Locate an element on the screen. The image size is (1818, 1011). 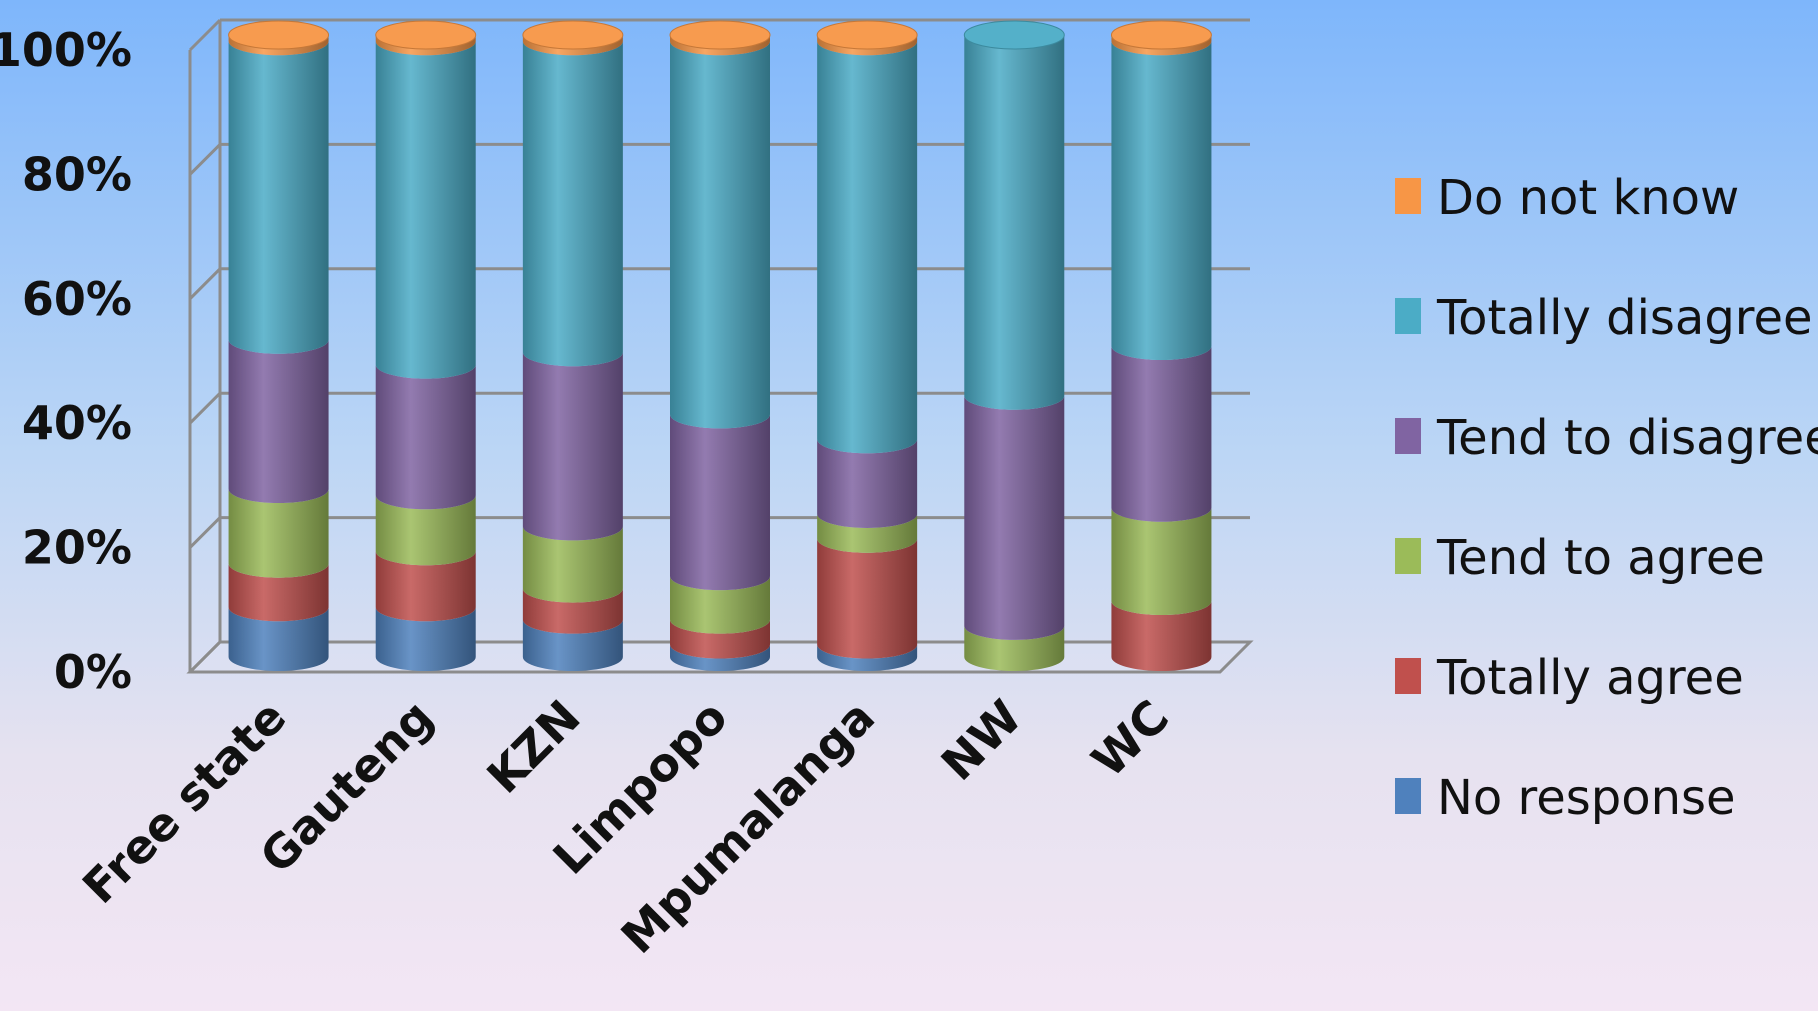
bar-segment-wc-totally-disagree is located at coordinates (1161, 200).